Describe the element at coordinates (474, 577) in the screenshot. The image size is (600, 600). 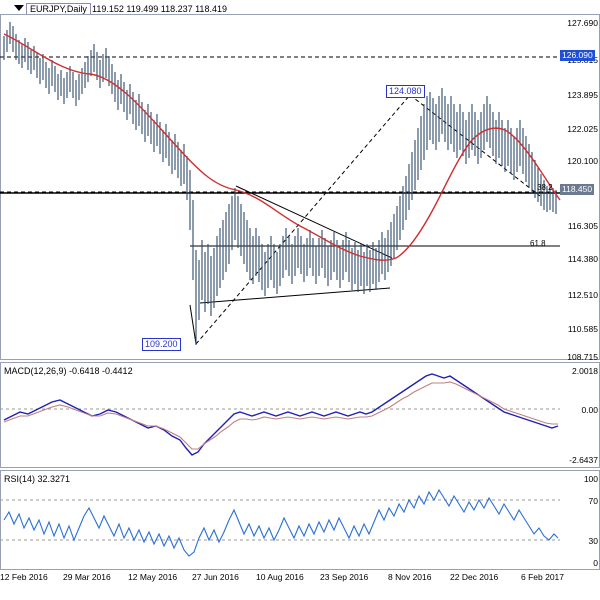
I see `xtick-7: 22 Dec 2016` at that location.